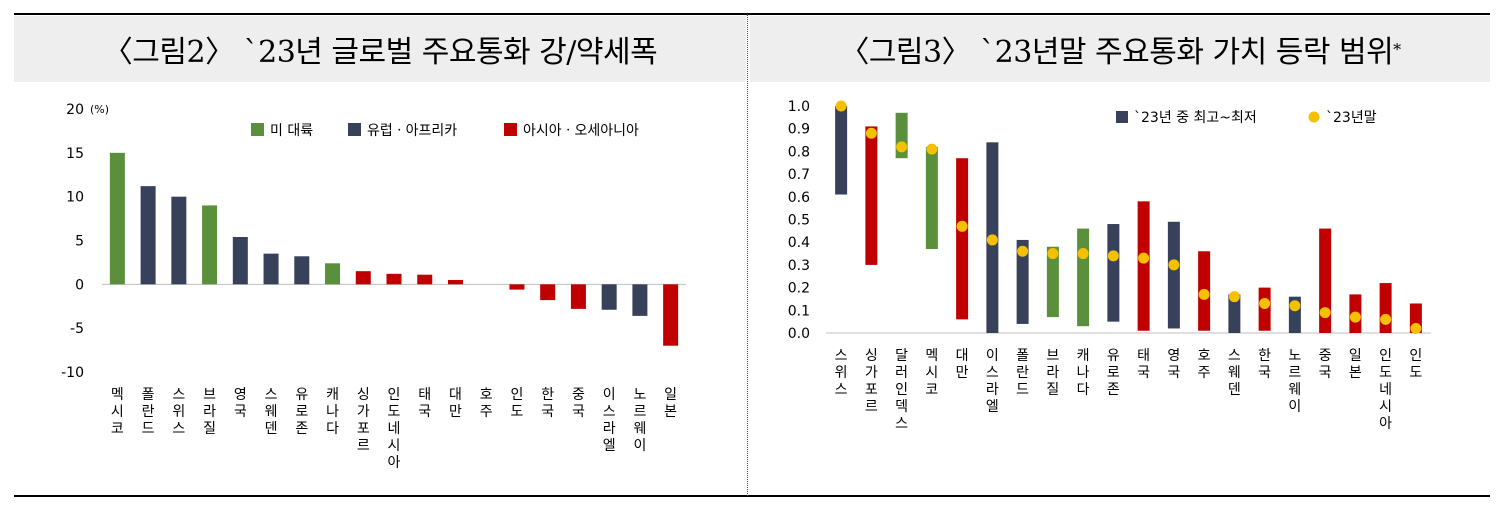 Image resolution: width=1500 pixels, height=507 pixels. Describe the element at coordinates (1083, 277) in the screenshot. I see `range-bar-캐나다` at that location.